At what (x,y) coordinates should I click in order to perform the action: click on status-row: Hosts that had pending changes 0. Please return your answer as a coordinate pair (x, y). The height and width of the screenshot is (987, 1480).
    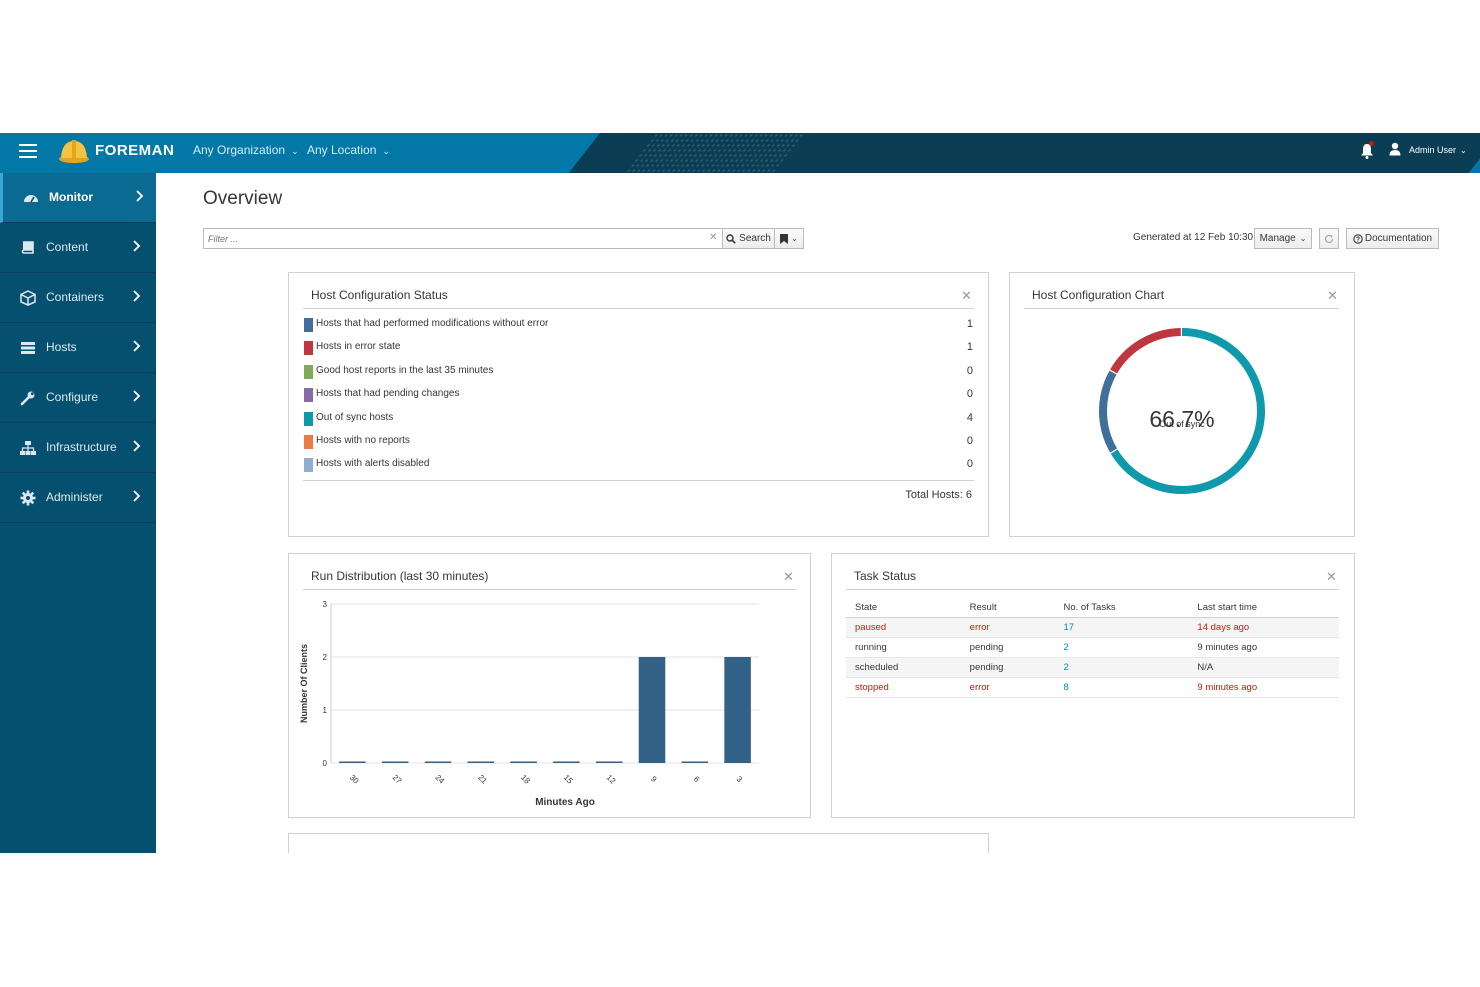
    Looking at the image, I should click on (639, 395).